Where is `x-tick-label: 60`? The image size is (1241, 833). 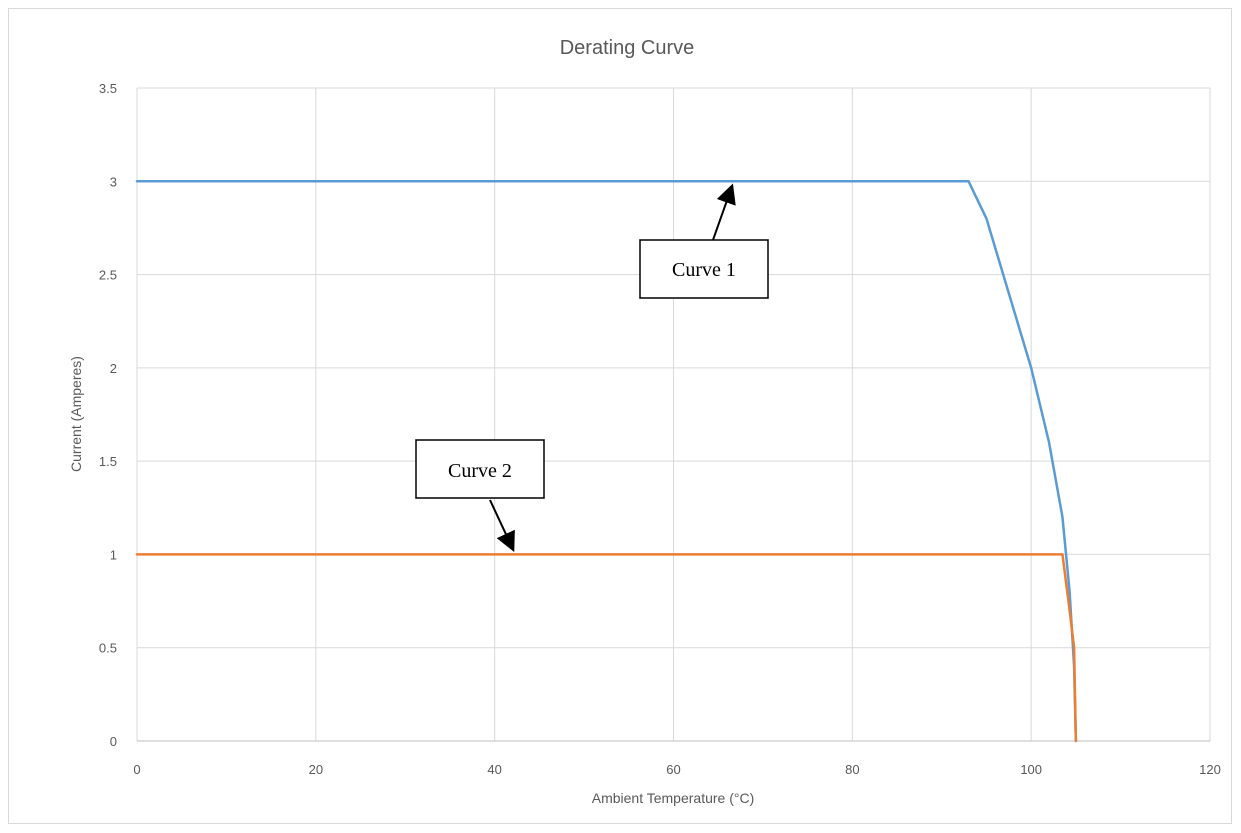 x-tick-label: 60 is located at coordinates (673, 769).